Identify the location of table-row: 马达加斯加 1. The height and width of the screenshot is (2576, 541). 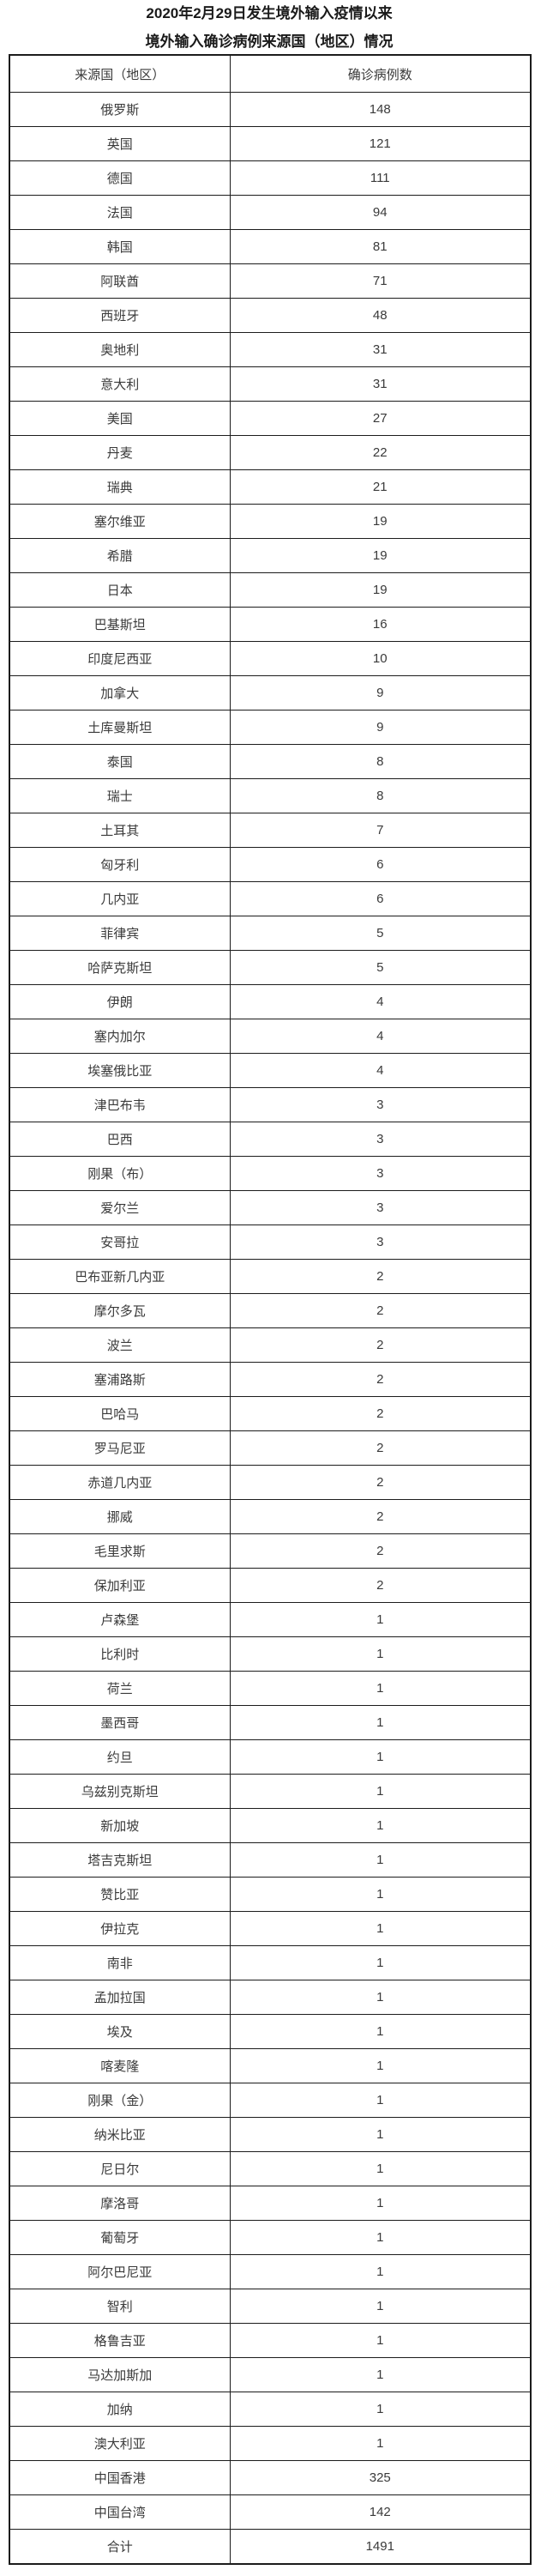
(271, 2374).